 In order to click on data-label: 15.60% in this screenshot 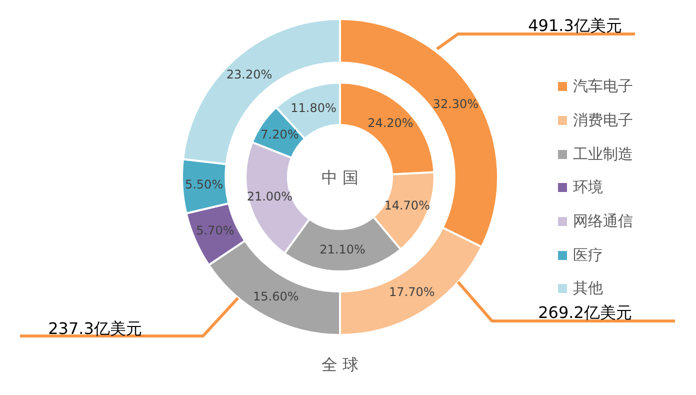, I will do `click(276, 296)`.